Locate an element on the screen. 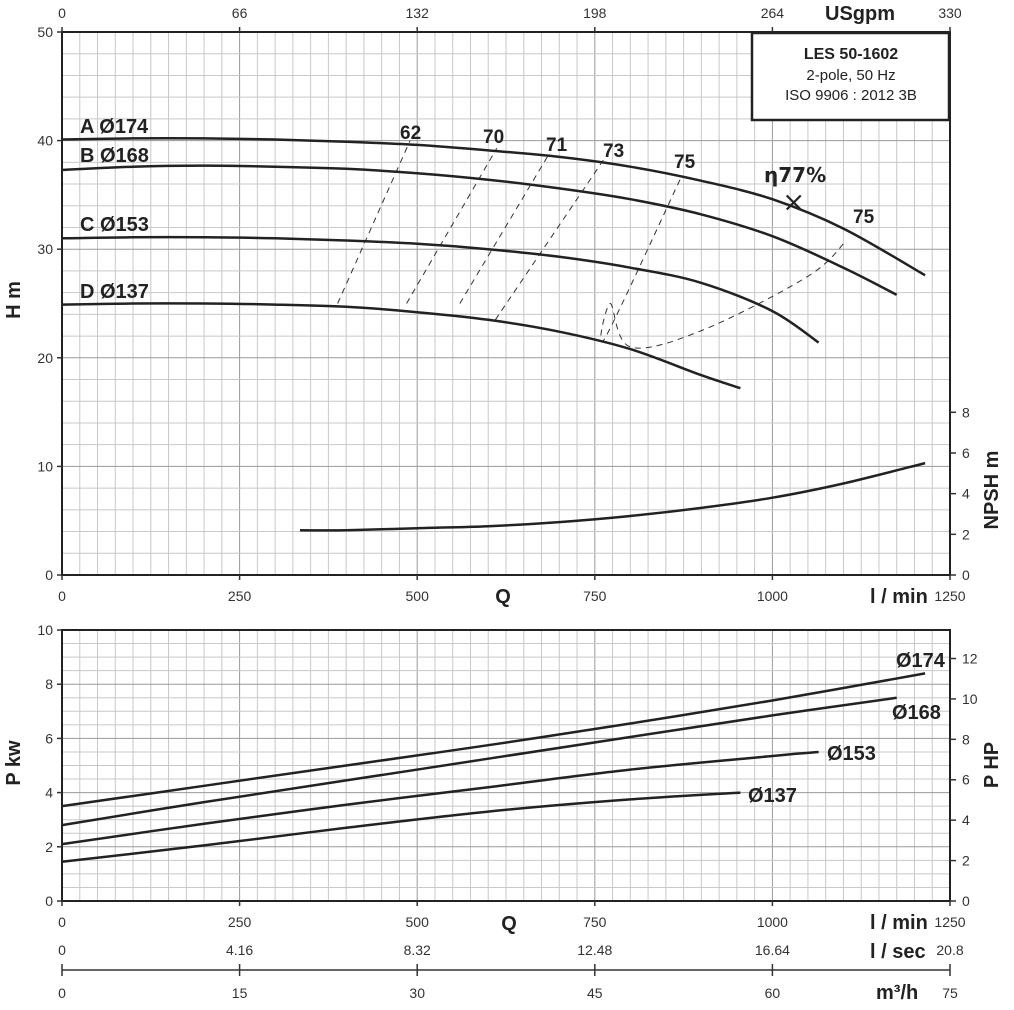  head-x-tick-label: 750 is located at coordinates (595, 596).